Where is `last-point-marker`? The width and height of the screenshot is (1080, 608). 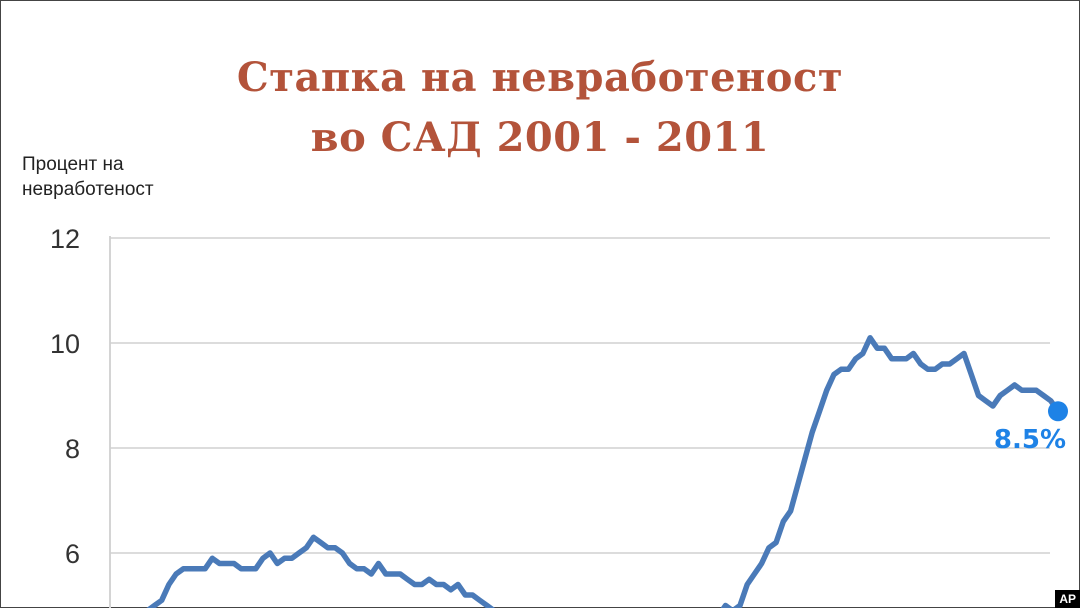
last-point-marker is located at coordinates (1058, 411).